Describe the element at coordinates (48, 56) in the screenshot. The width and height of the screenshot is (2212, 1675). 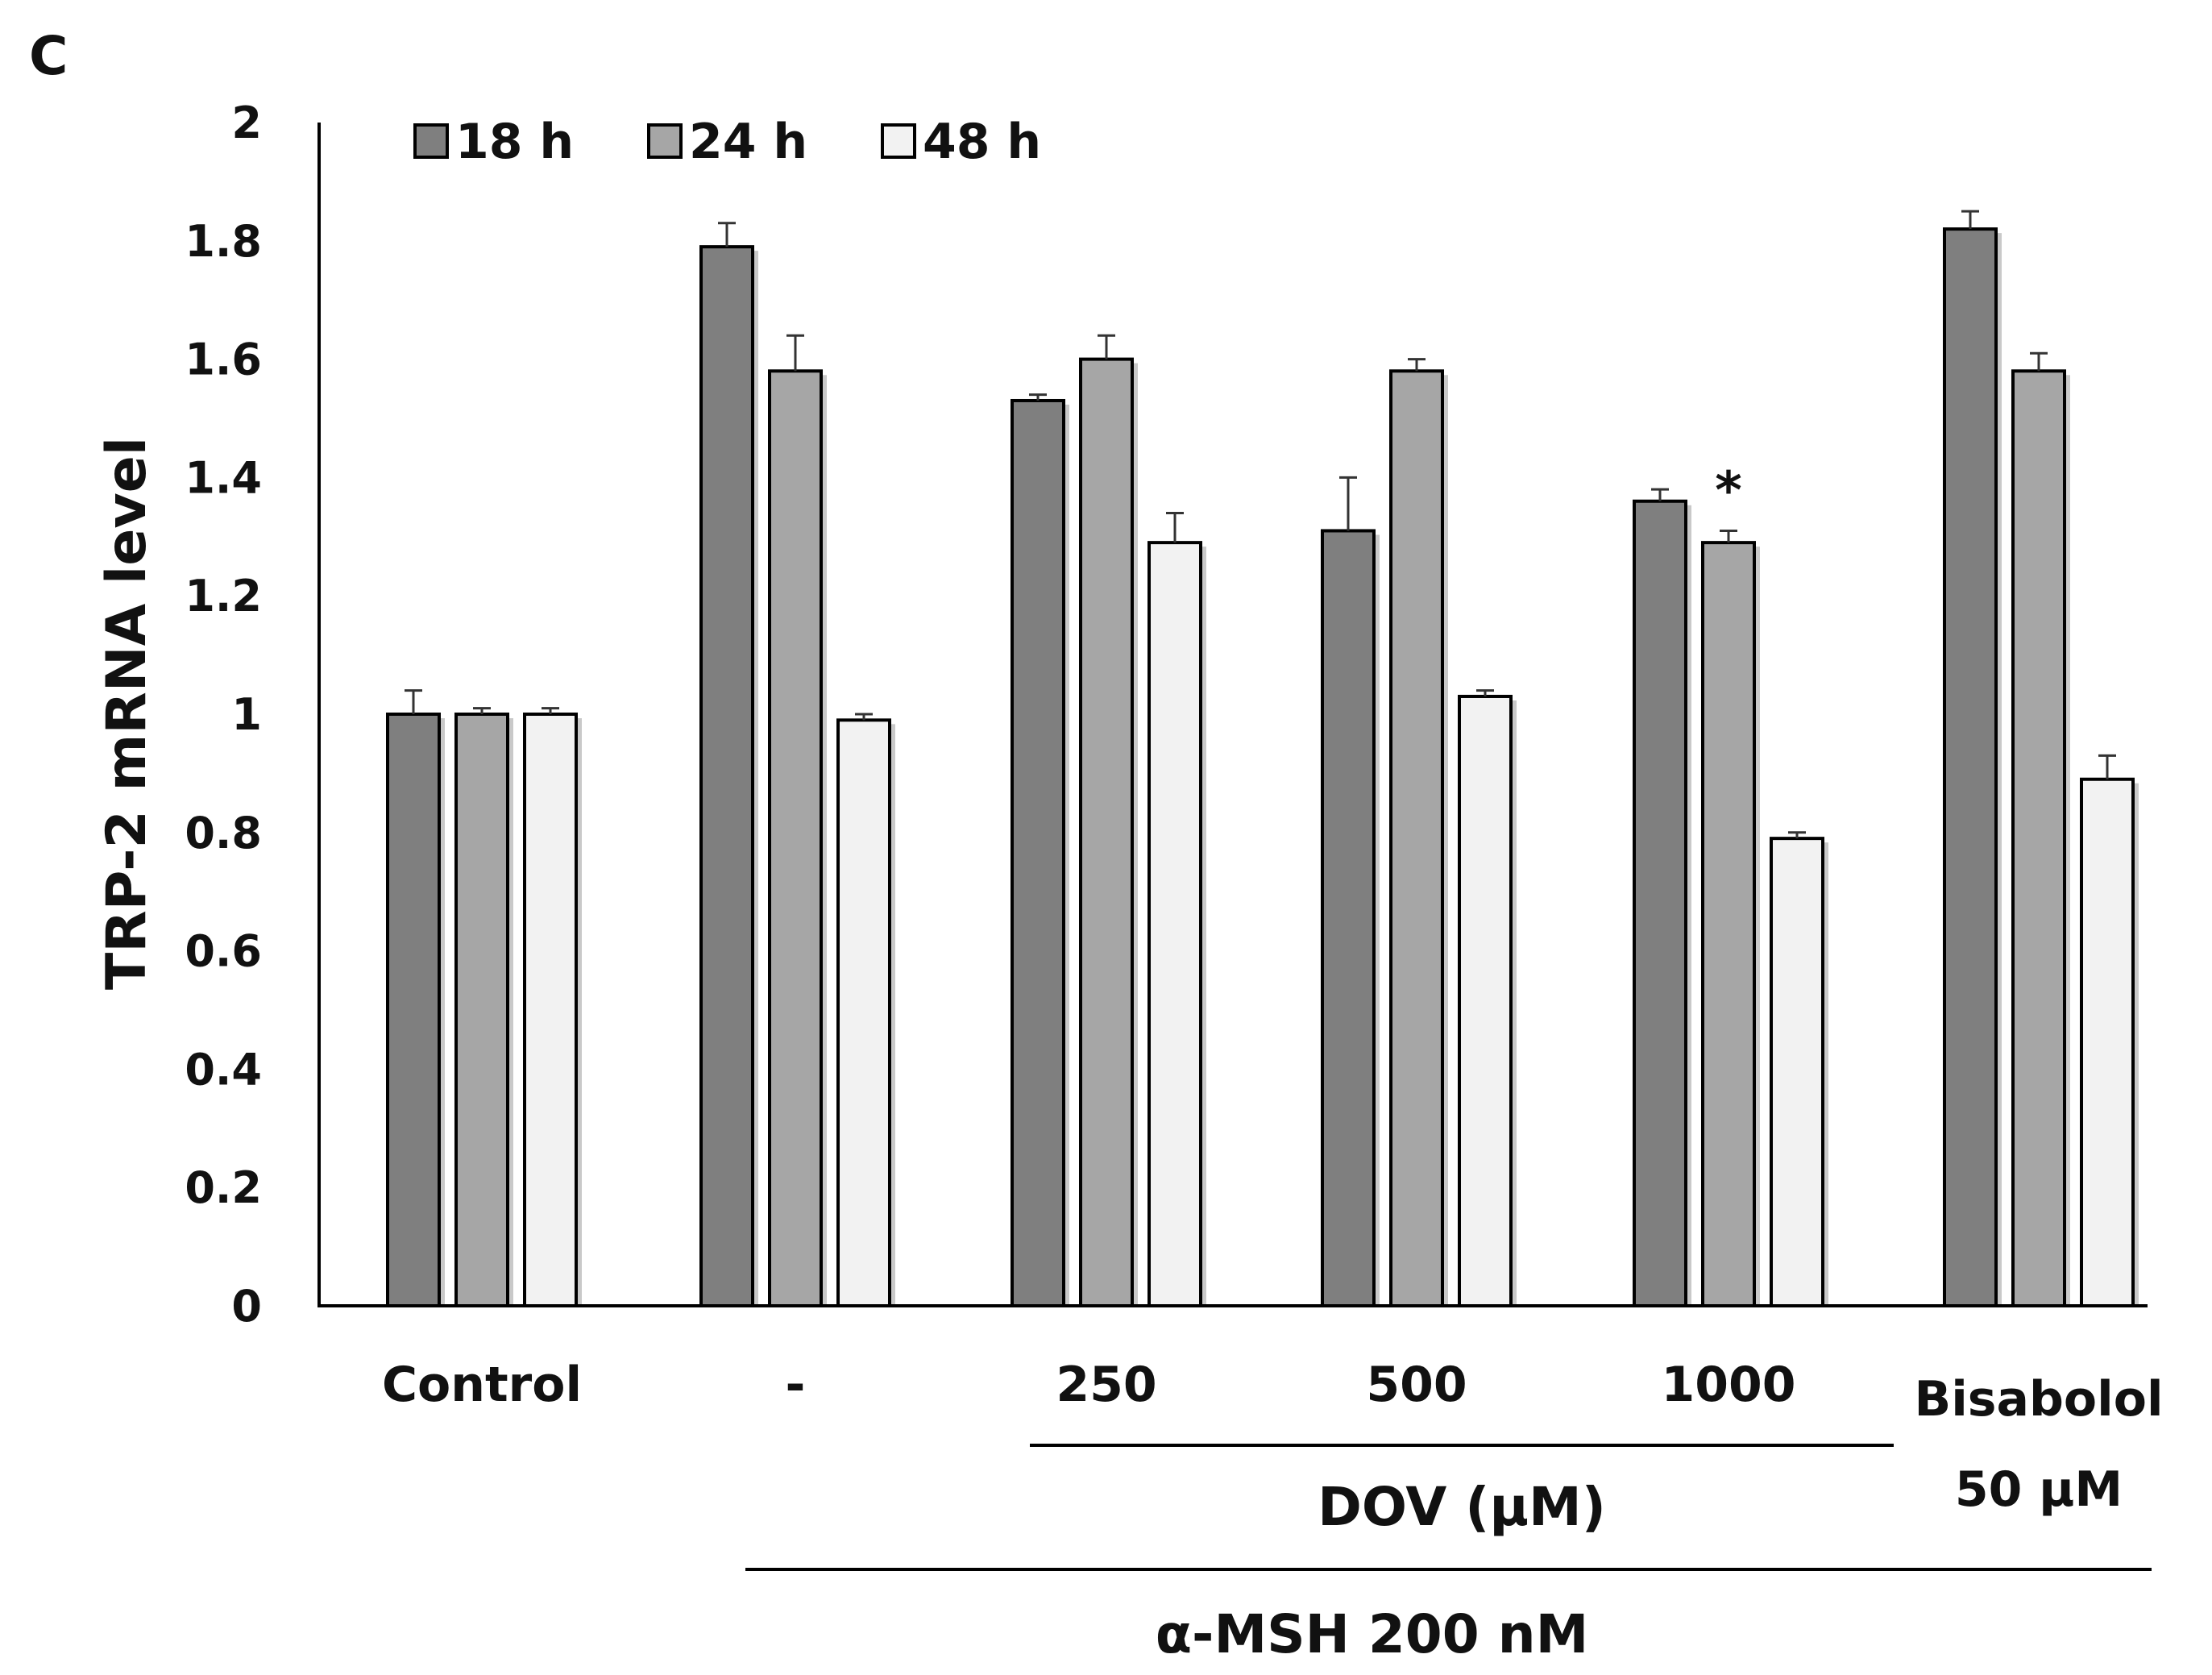
I see `panel-label: C` at that location.